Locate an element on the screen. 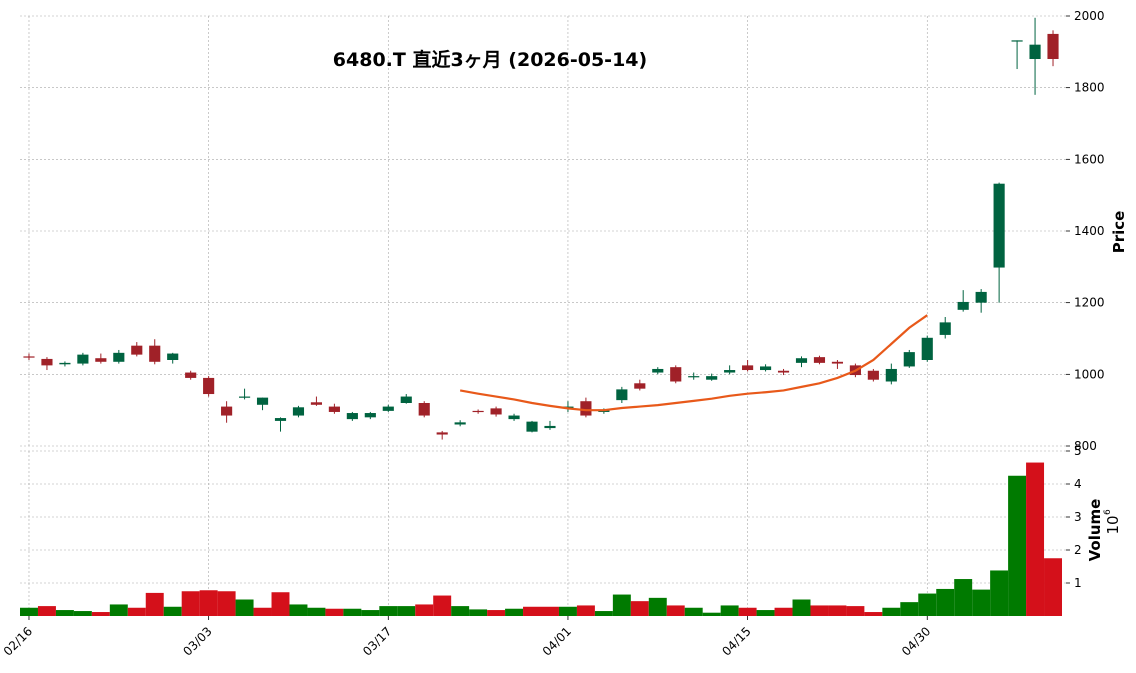 The height and width of the screenshot is (673, 1136). volume-tick-label: 2 is located at coordinates (1078, 550).